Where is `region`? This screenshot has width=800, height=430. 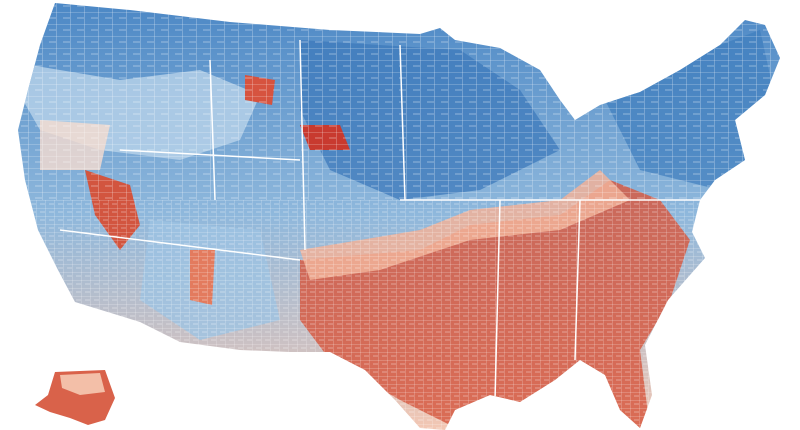 region is located at coordinates (82, 384).